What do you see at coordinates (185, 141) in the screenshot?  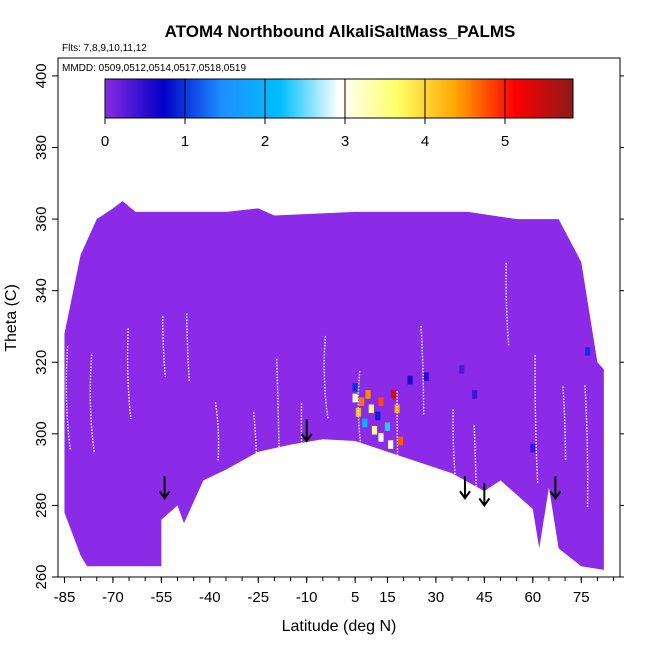 I see `colorbar-tick-label: 1` at bounding box center [185, 141].